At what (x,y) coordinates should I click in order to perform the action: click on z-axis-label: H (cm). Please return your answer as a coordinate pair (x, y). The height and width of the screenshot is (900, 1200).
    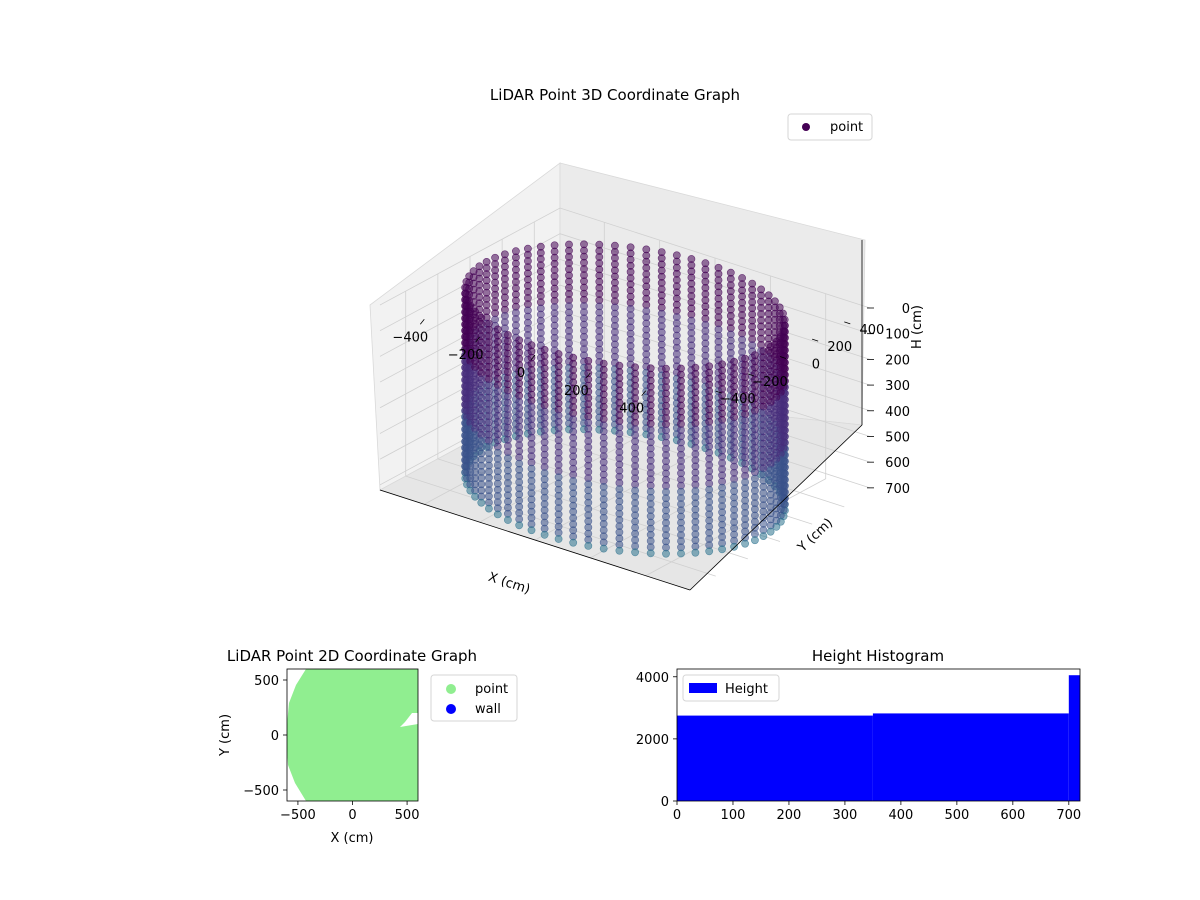
    Looking at the image, I should click on (917, 327).